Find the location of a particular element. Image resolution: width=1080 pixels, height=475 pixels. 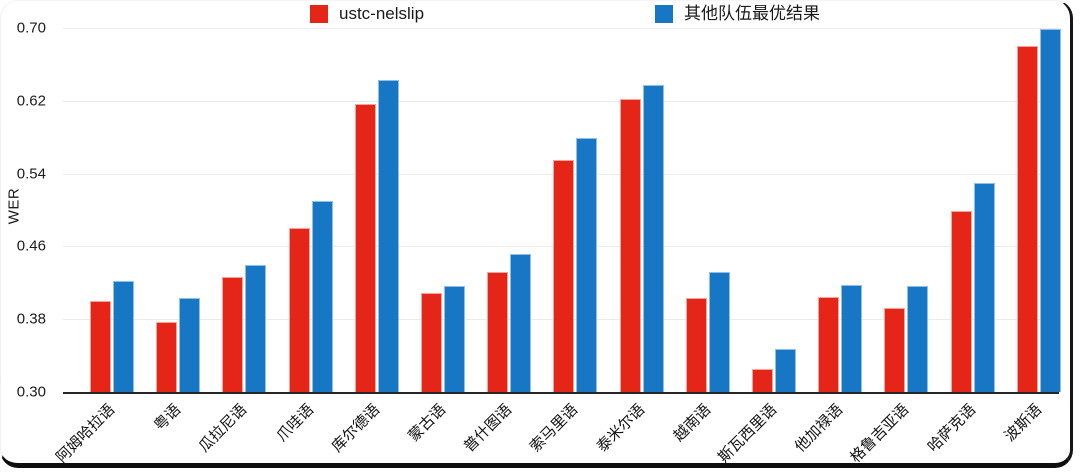

chart-legend: ustc-nelslip 其他队伍最优结果 is located at coordinates (535, 18).